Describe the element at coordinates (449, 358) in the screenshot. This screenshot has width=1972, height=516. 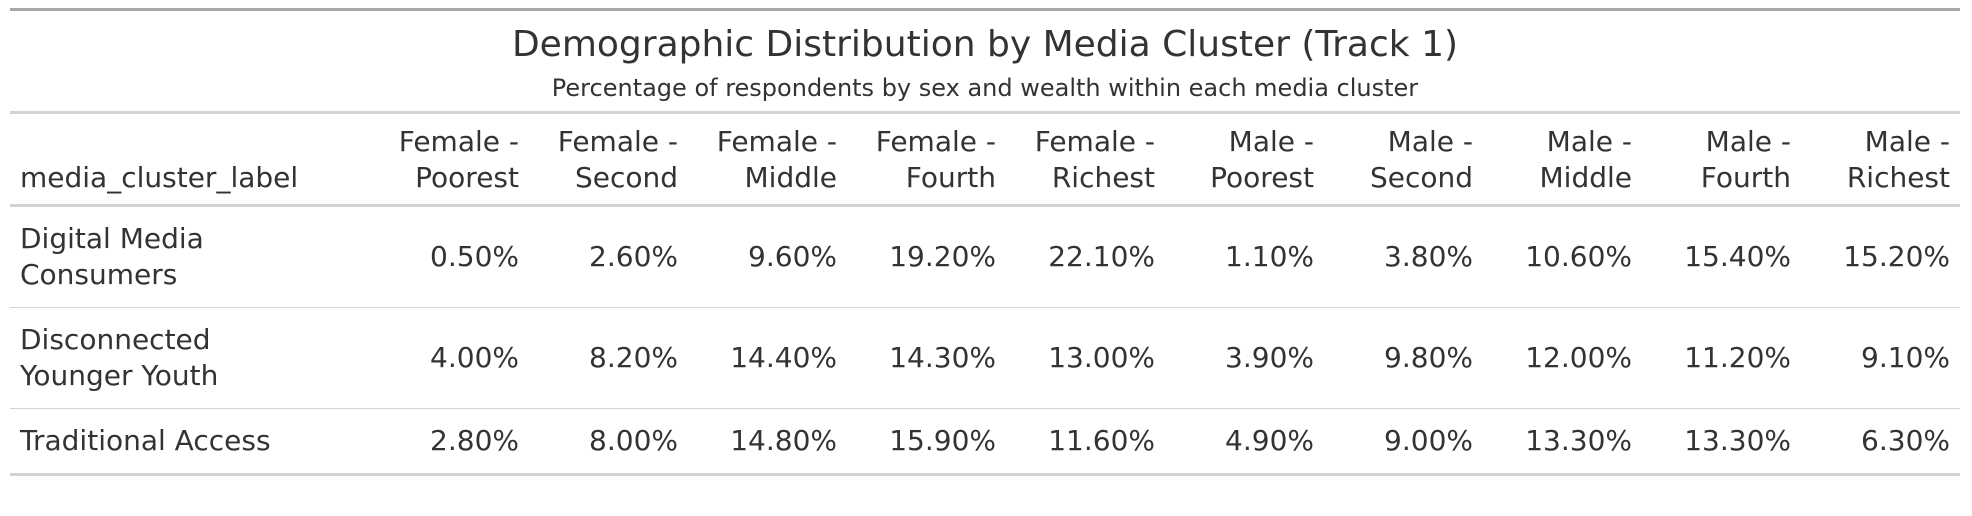
I see `table-cell: 4.00%` at that location.